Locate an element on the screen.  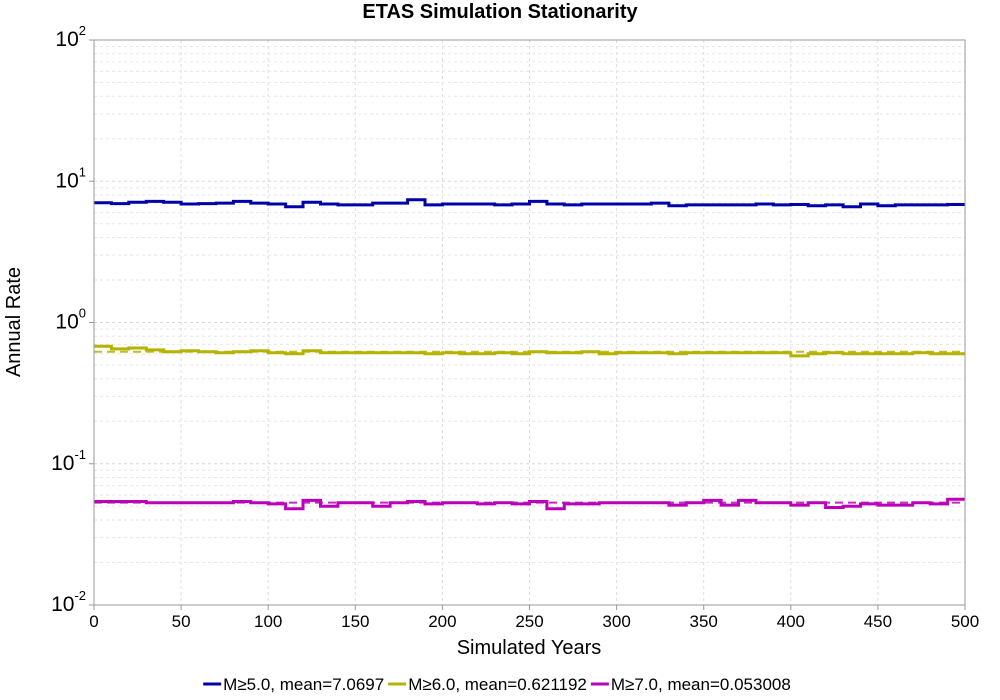
y-tick-label: 10² is located at coordinates (70, 37).